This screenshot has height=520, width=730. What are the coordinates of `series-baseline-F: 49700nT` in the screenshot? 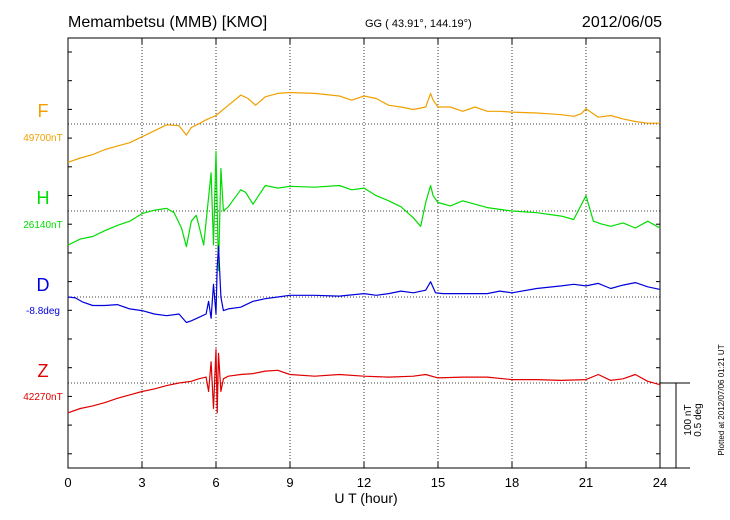 It's located at (42, 138).